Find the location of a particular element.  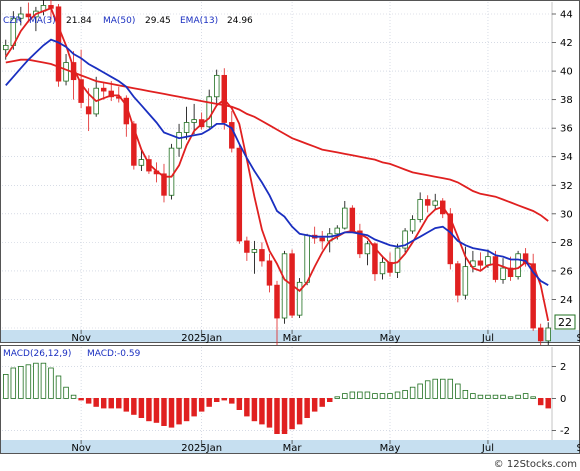

price-y-tick-label: 30 is located at coordinates (566, 214).